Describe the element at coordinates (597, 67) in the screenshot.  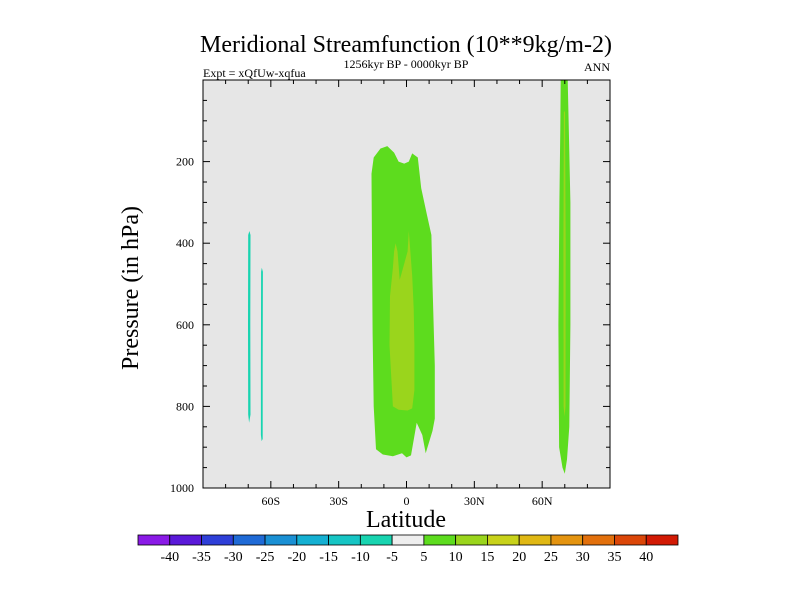
I see `subtitle-right: ANN` at that location.